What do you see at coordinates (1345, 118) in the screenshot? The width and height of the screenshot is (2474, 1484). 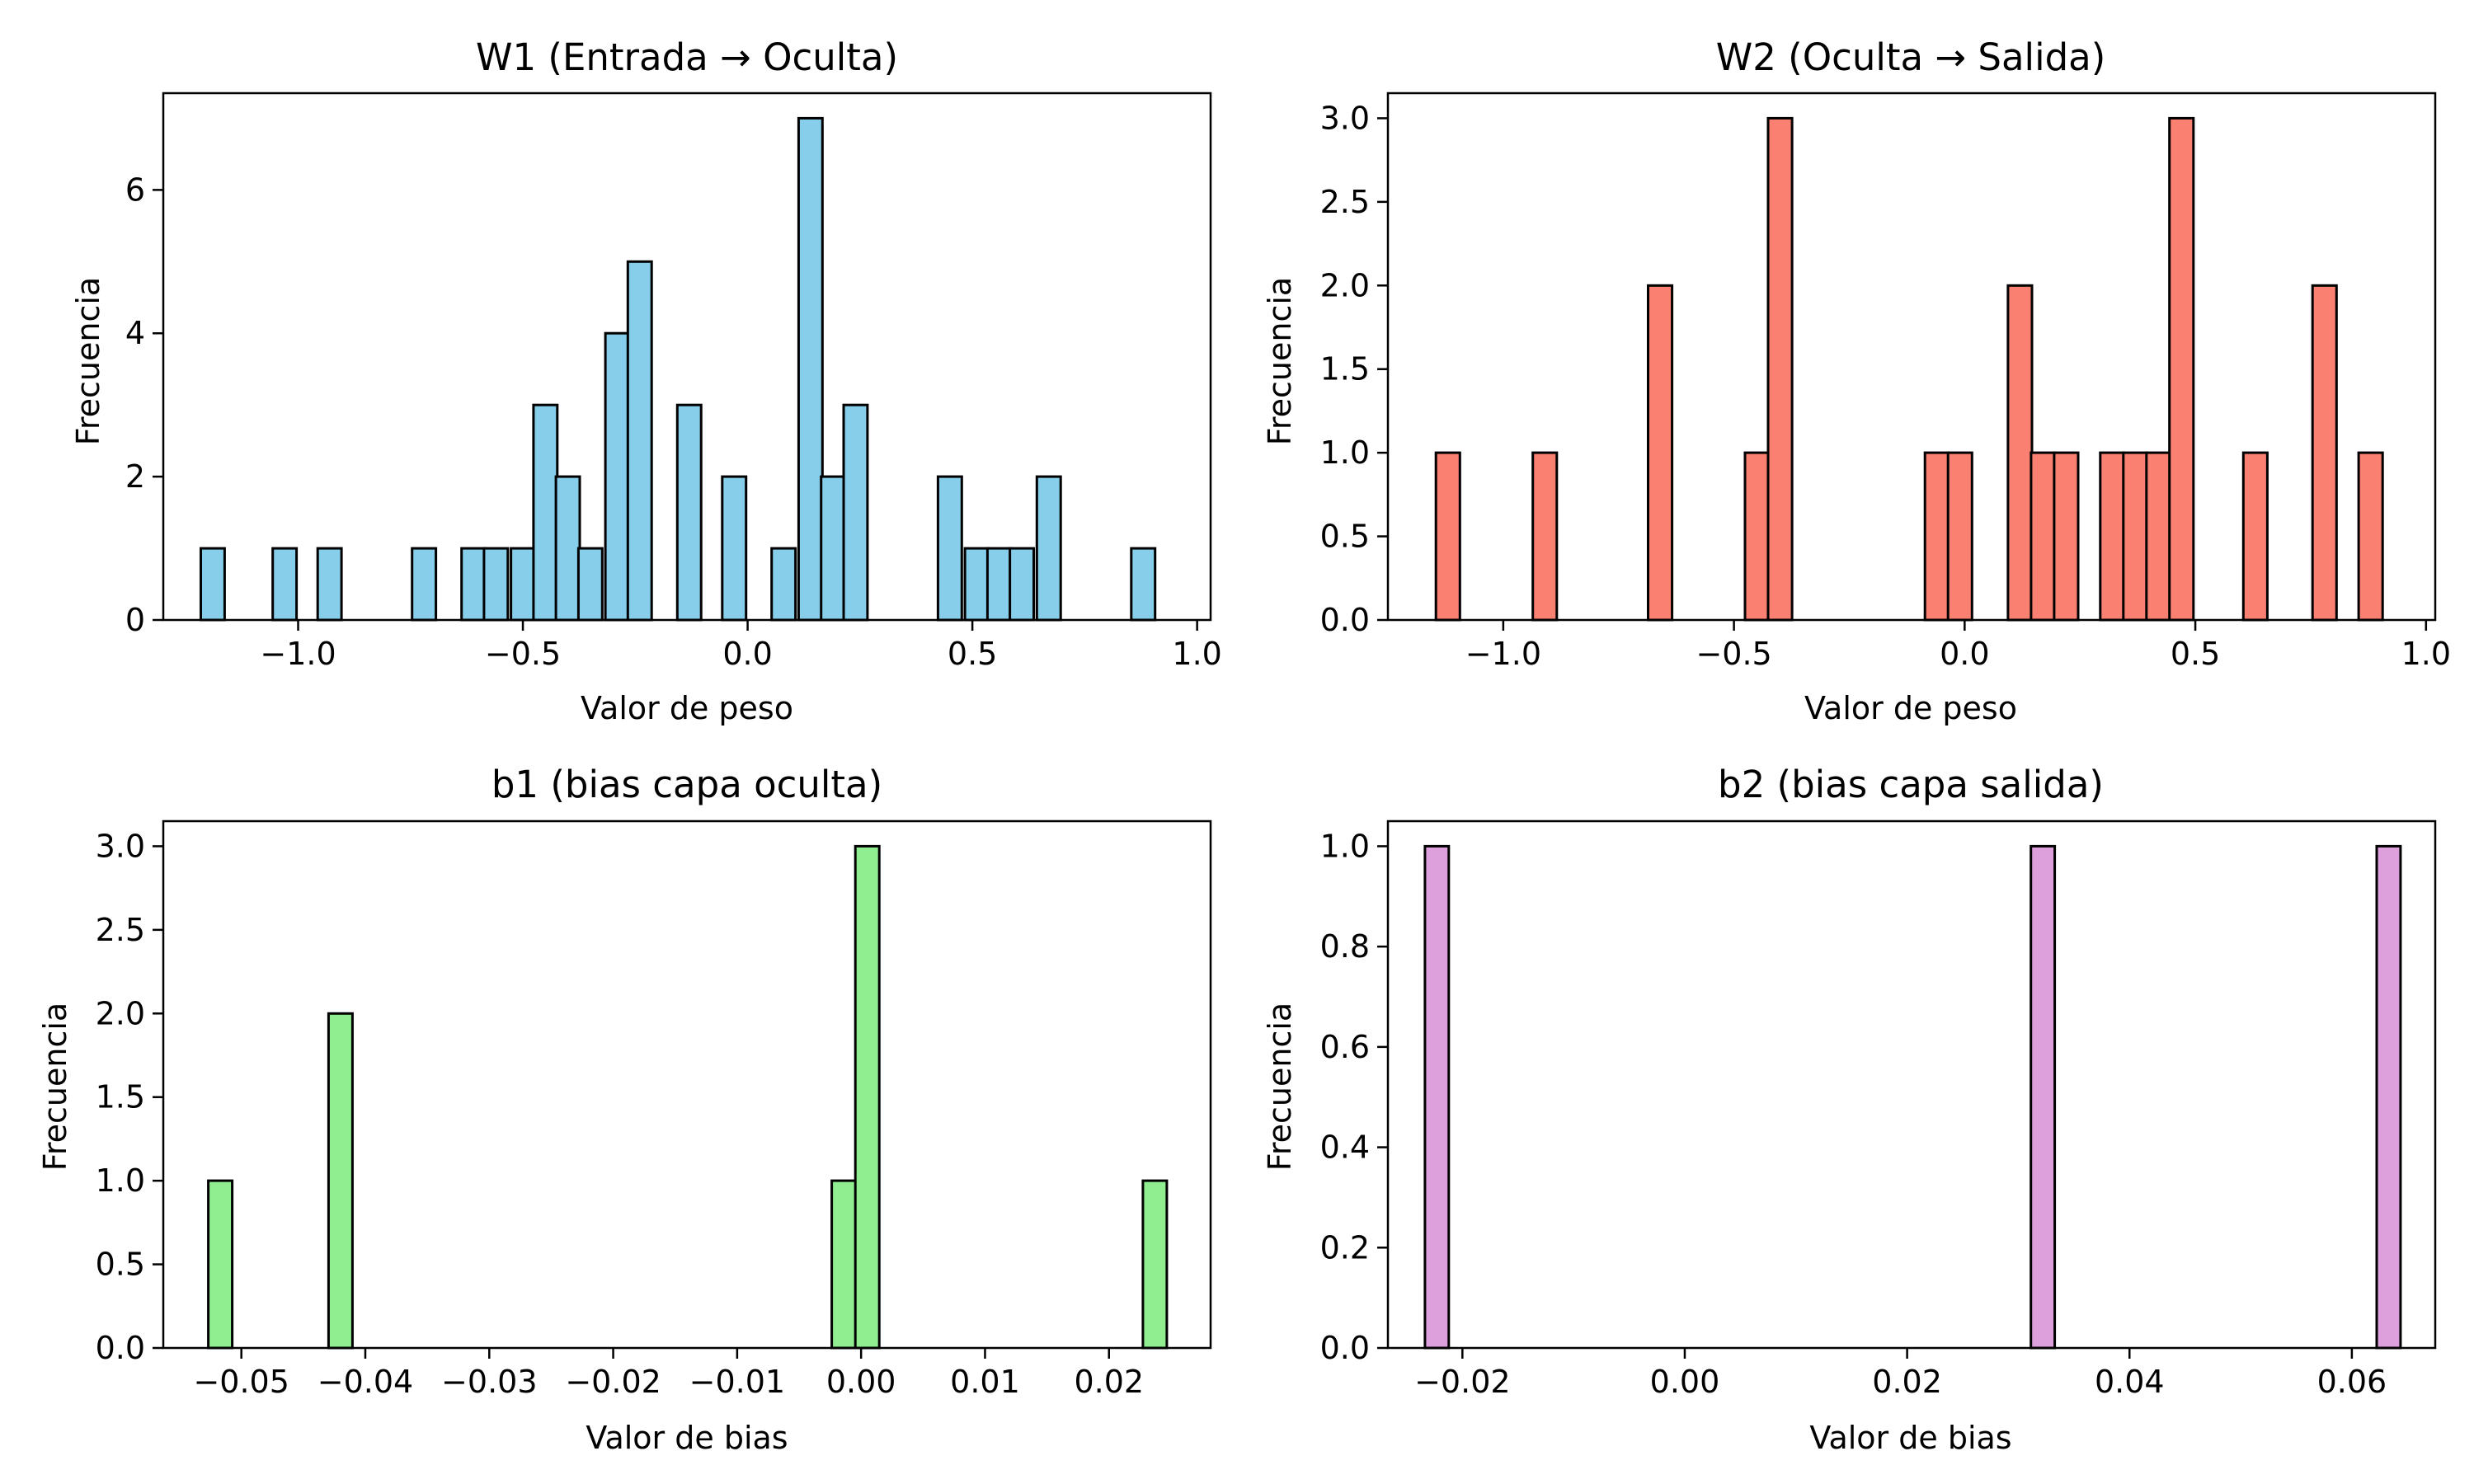 I see `y-tick-label: 3.0` at bounding box center [1345, 118].